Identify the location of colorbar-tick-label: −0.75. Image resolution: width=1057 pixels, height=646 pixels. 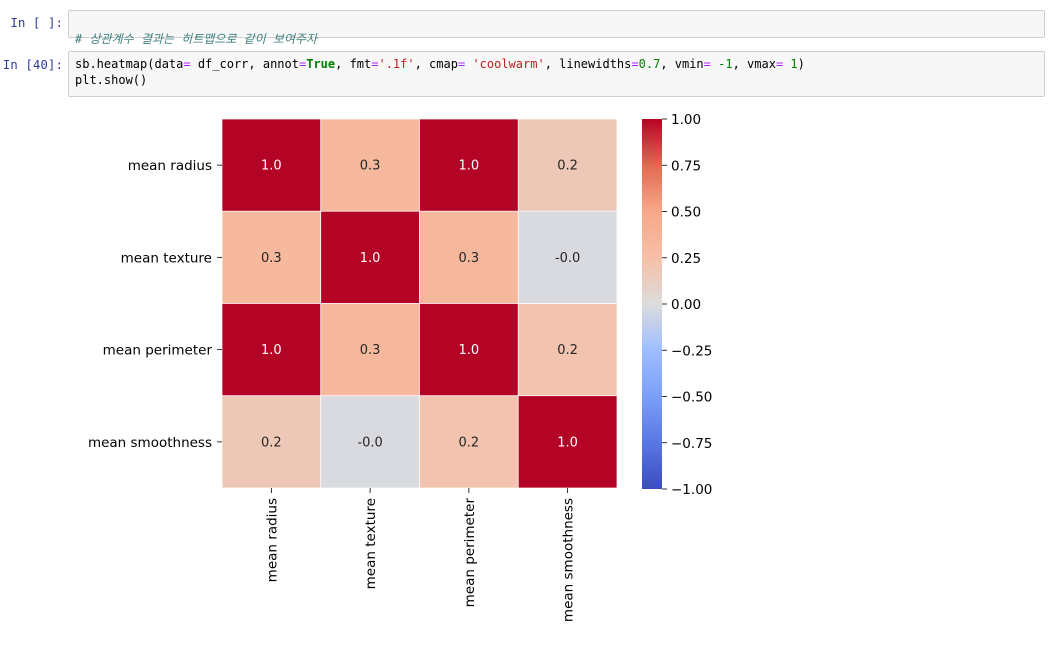
(691, 444).